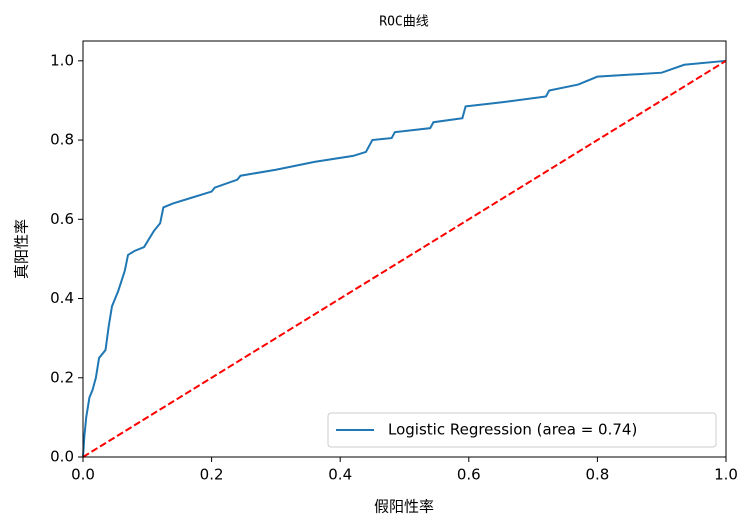  Describe the element at coordinates (597, 475) in the screenshot. I see `x-tick-label: 0.8` at that location.